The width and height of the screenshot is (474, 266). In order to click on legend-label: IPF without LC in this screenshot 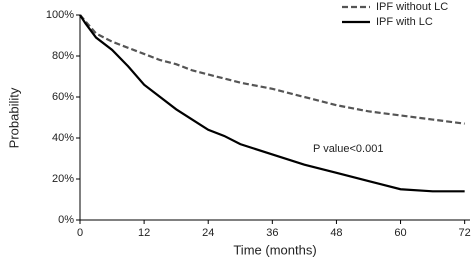, I will do `click(412, 7)`.